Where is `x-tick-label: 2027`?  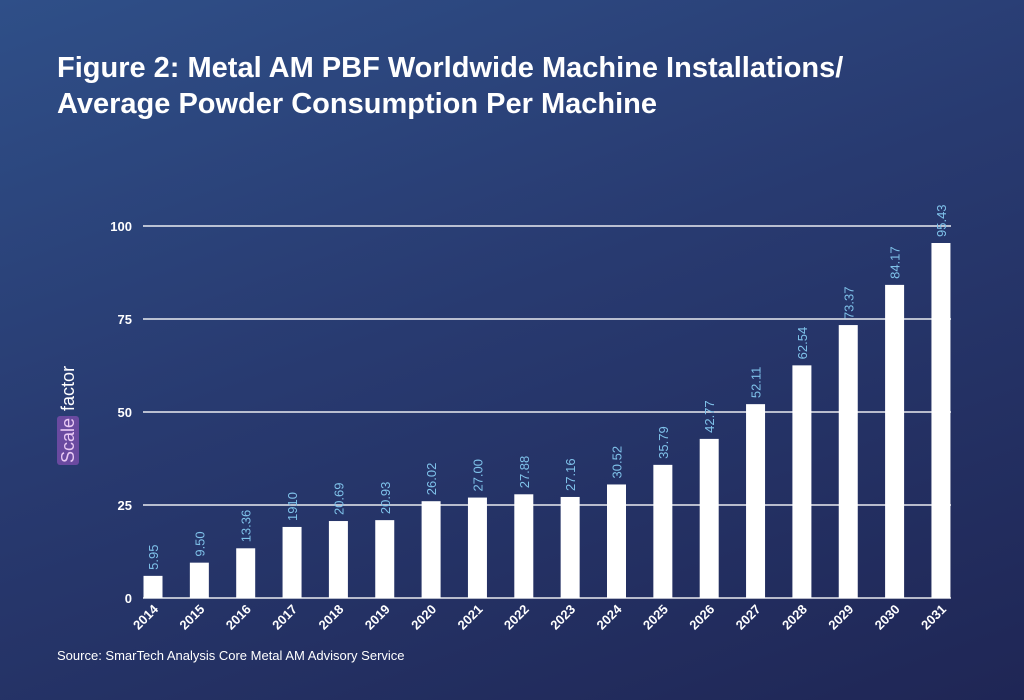
x-tick-label: 2027 is located at coordinates (748, 617).